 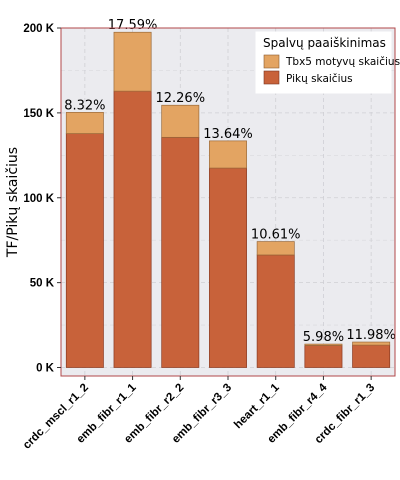 I want to click on y-tick-label-1: 50 K, so click(x=42, y=284).